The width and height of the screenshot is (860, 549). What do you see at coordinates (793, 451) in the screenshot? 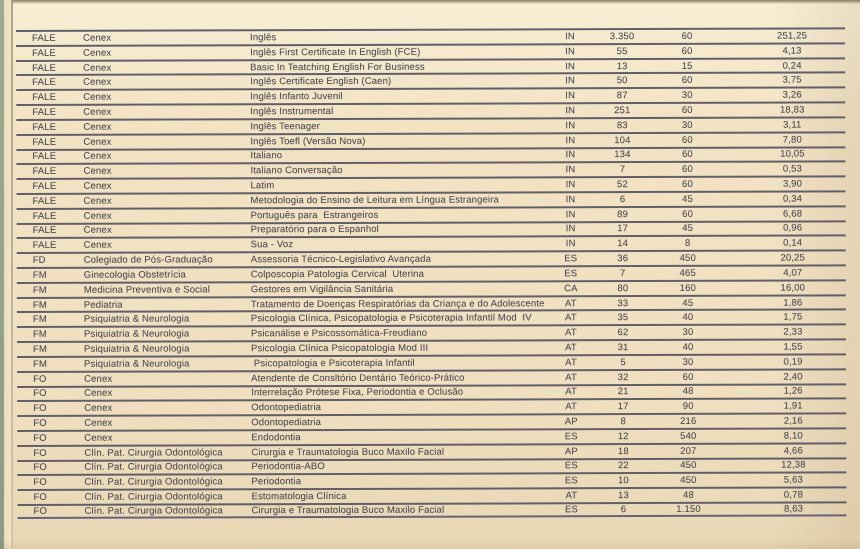
I see `cell-num-3: 4,66` at bounding box center [793, 451].